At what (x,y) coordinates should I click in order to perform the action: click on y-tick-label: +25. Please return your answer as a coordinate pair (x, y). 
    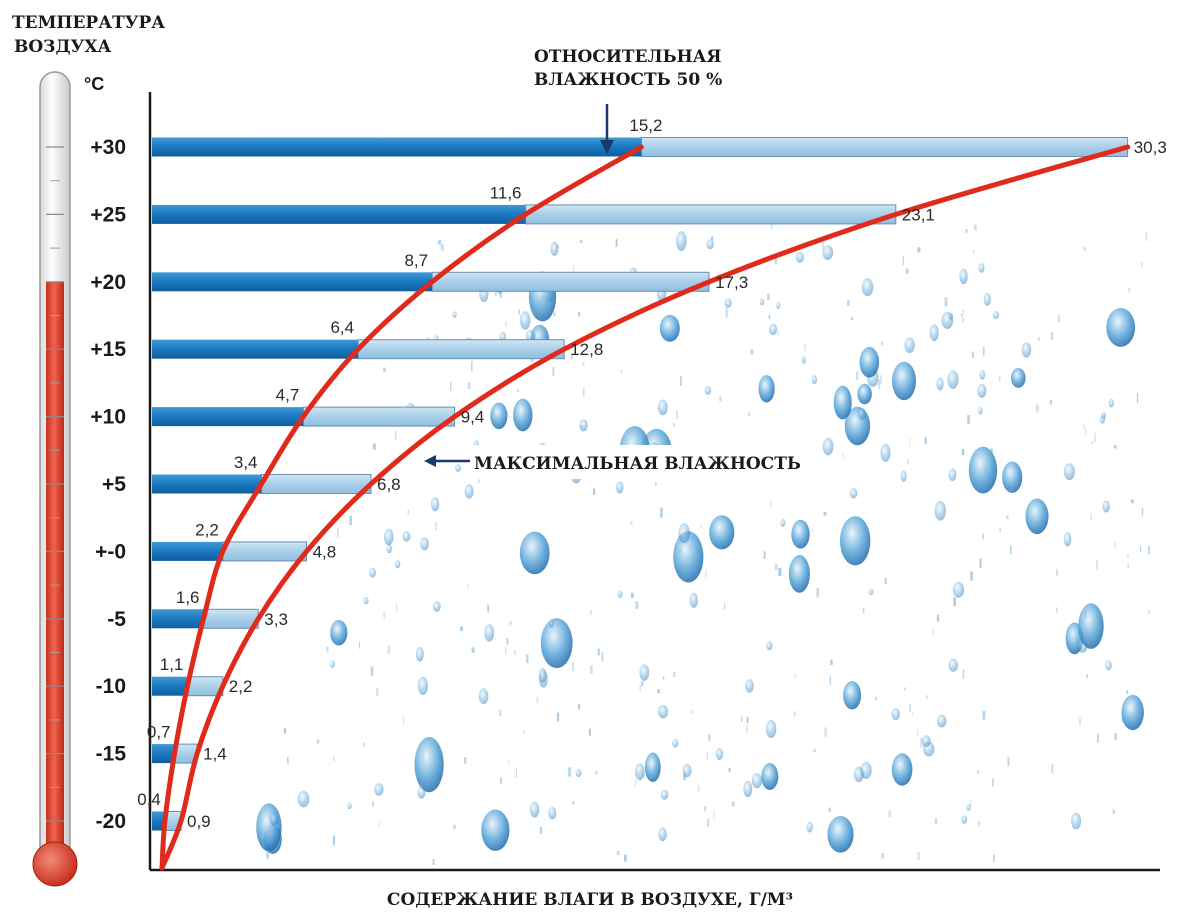
    Looking at the image, I should click on (108, 214).